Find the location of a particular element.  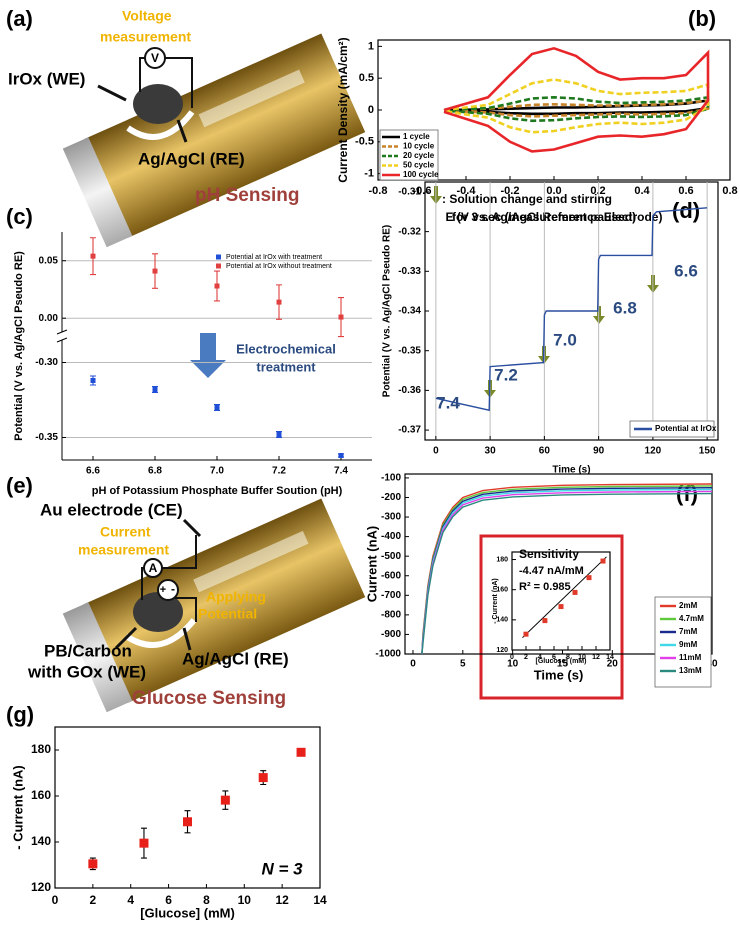

source-label: + is located at coordinates (163, 590).